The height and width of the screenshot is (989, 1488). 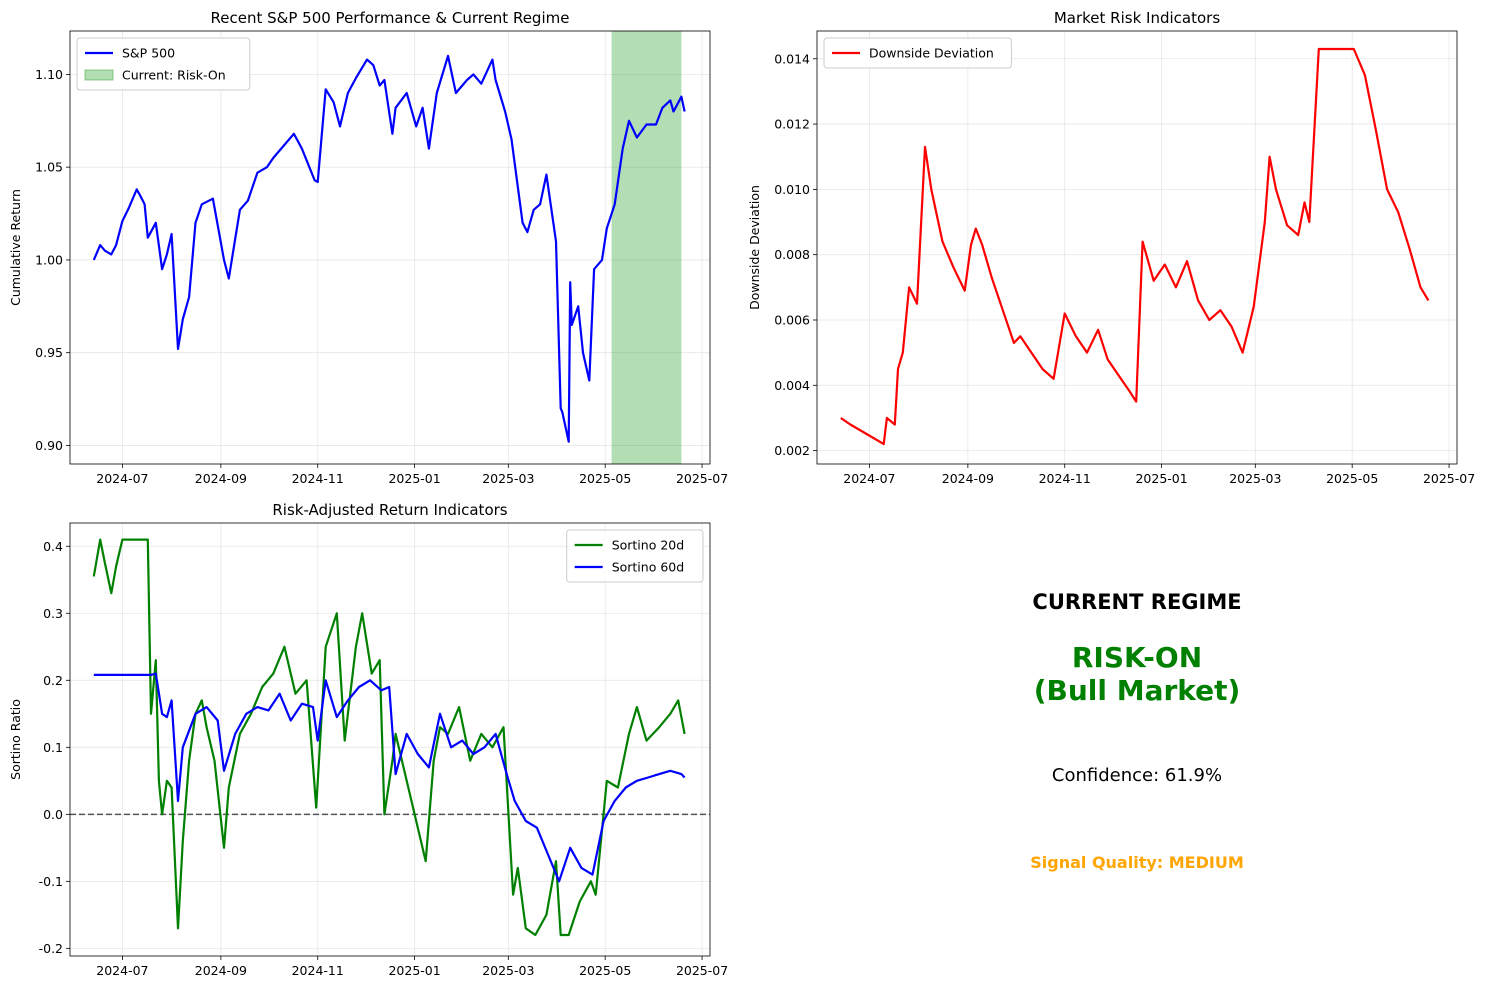 I want to click on regime-label-line2: (Bull Market), so click(x=1137, y=690).